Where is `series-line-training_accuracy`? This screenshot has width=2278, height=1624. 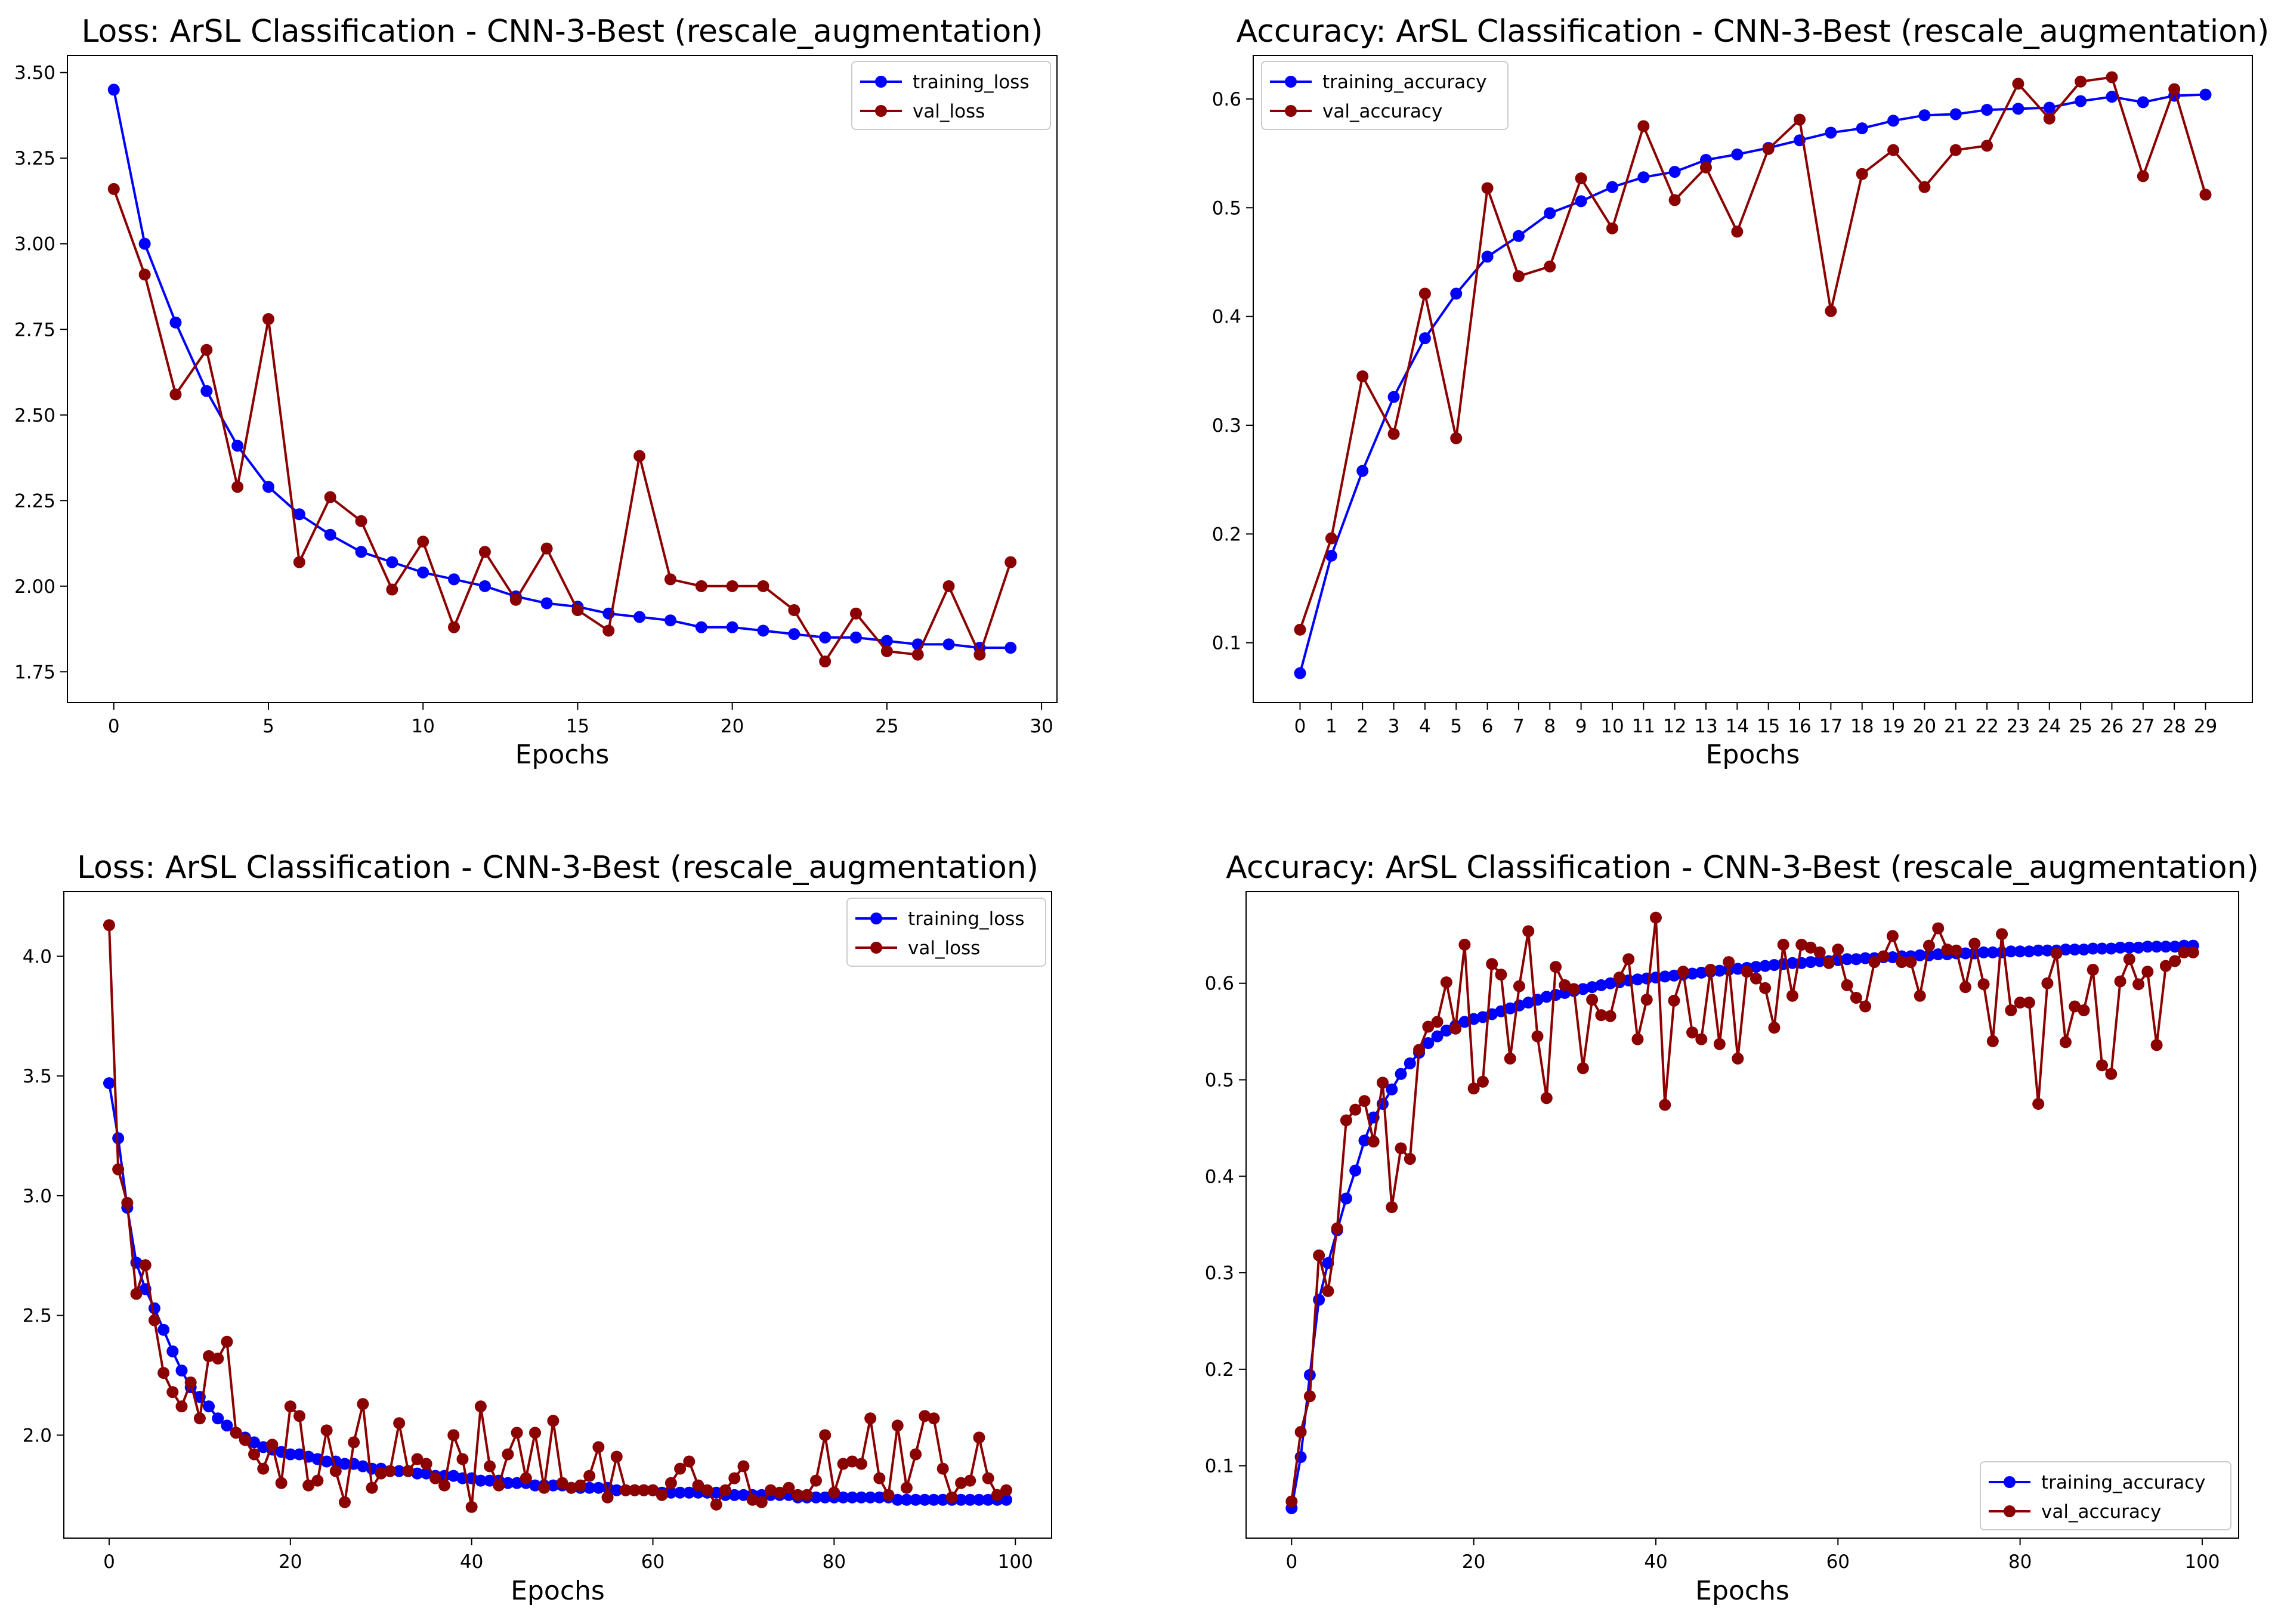 series-line-training_accuracy is located at coordinates (1752, 383).